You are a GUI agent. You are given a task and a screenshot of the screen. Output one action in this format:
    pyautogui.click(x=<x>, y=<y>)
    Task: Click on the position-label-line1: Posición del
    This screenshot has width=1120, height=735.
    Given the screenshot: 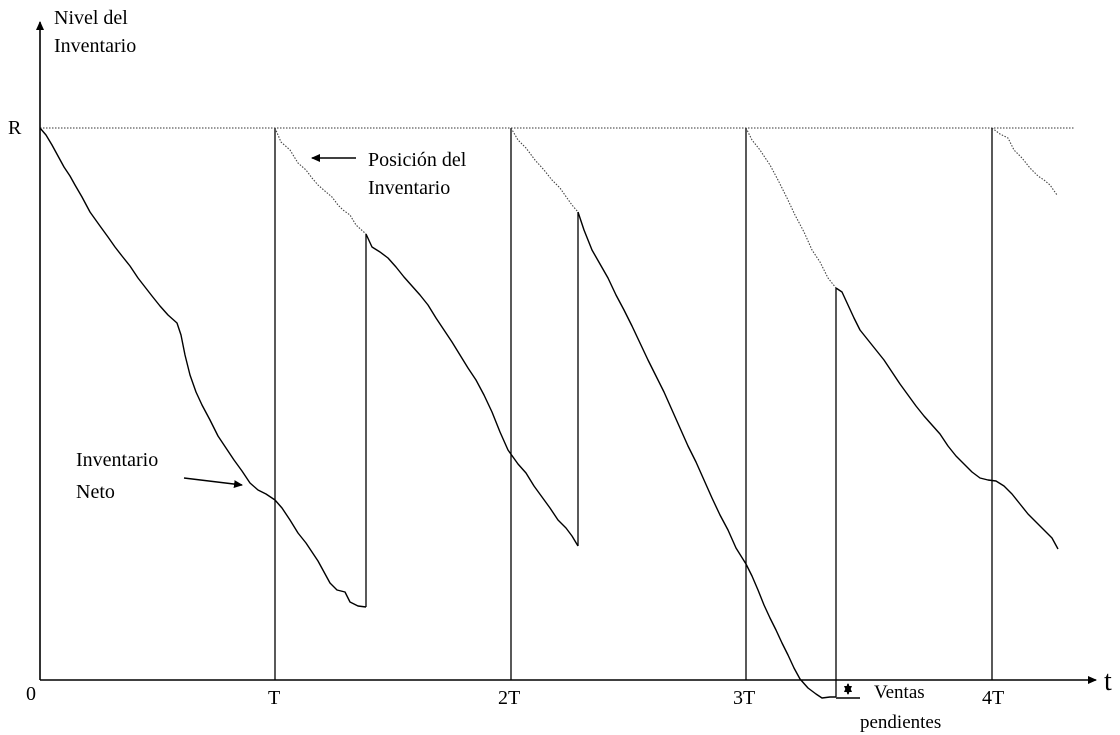 What is the action you would take?
    pyautogui.click(x=417, y=160)
    